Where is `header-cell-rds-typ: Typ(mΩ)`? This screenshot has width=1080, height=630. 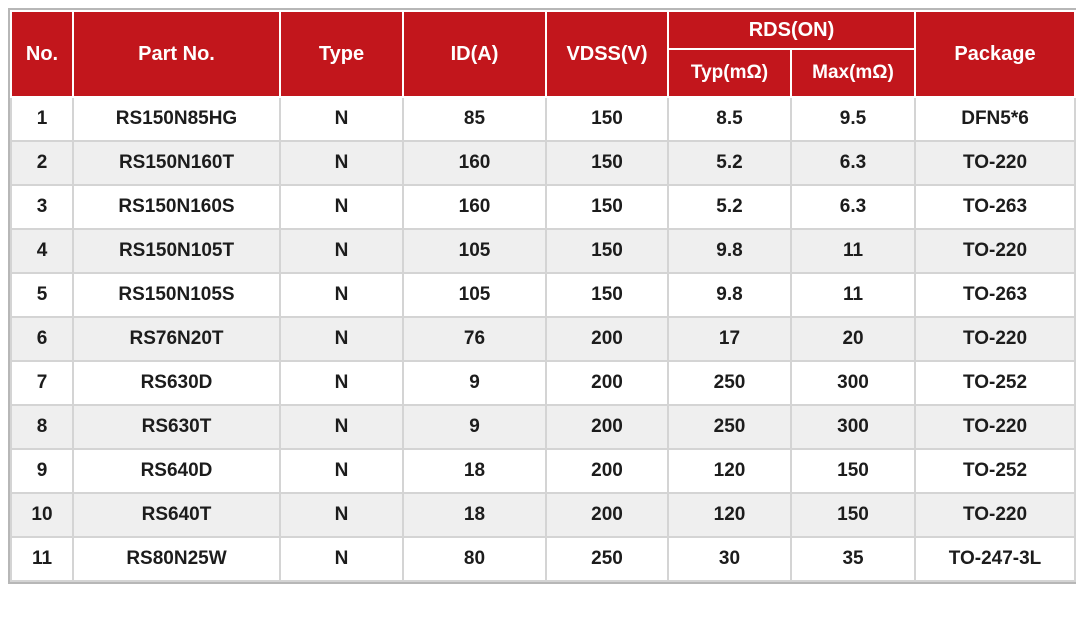 header-cell-rds-typ: Typ(mΩ) is located at coordinates (729, 73).